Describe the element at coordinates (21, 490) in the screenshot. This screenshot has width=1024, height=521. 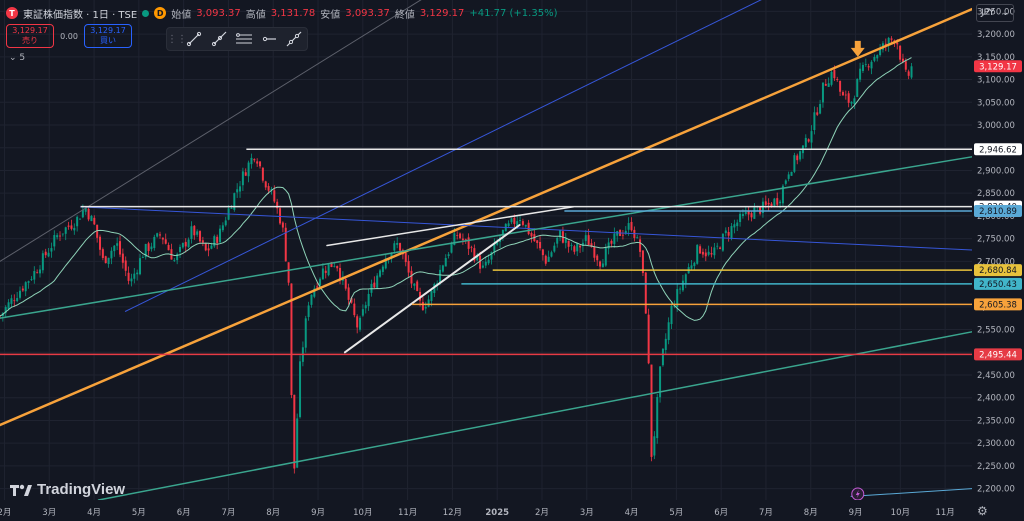
I see `tradingview-logo-icon` at that location.